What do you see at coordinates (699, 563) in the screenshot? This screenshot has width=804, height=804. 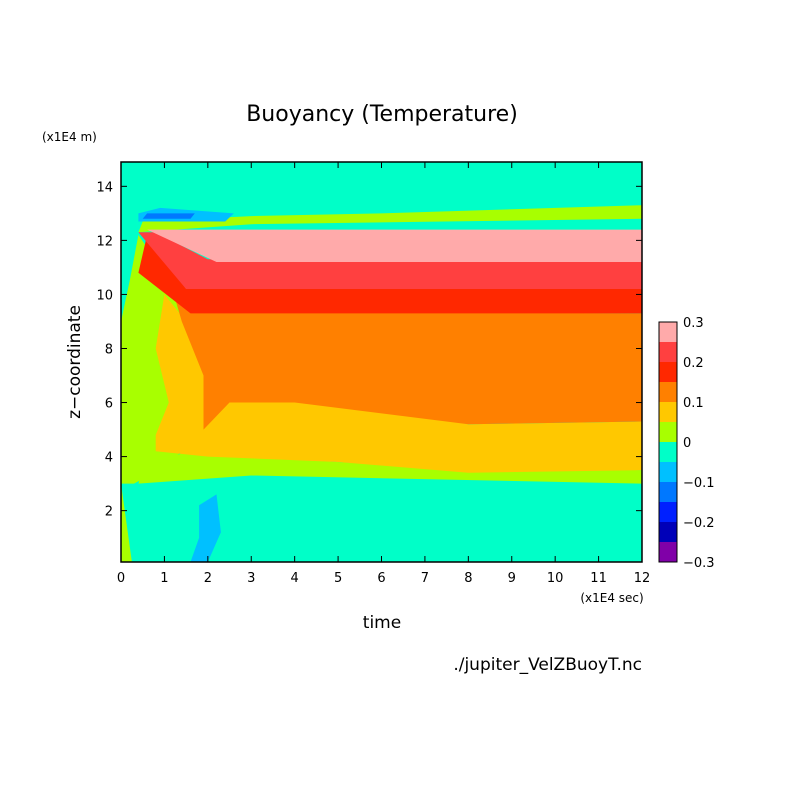 I see `colorbar-label: −0.3` at bounding box center [699, 563].